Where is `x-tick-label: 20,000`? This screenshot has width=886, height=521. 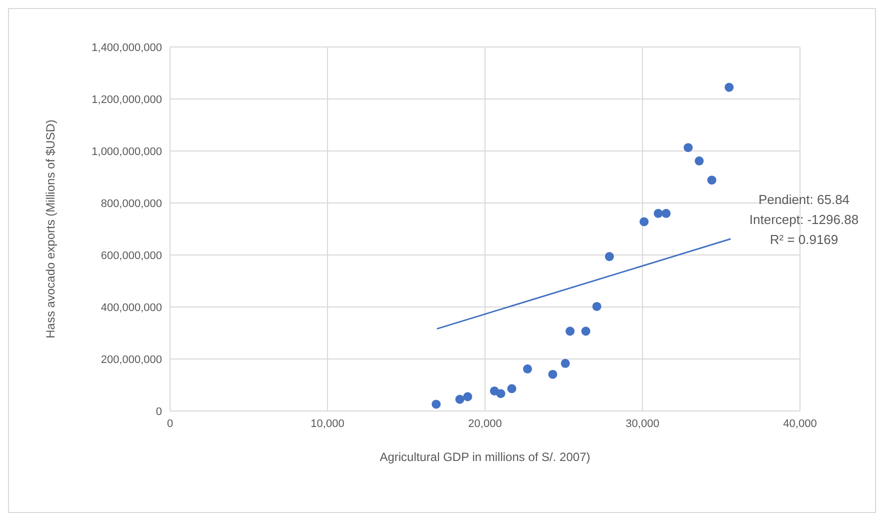
x-tick-label: 20,000 is located at coordinates (485, 424).